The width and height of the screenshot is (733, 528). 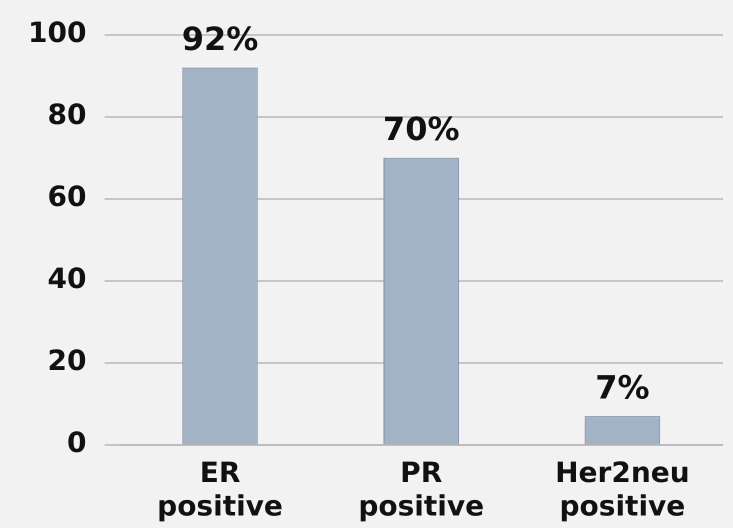 What do you see at coordinates (57, 33) in the screenshot?
I see `y-tick-label: 100` at bounding box center [57, 33].